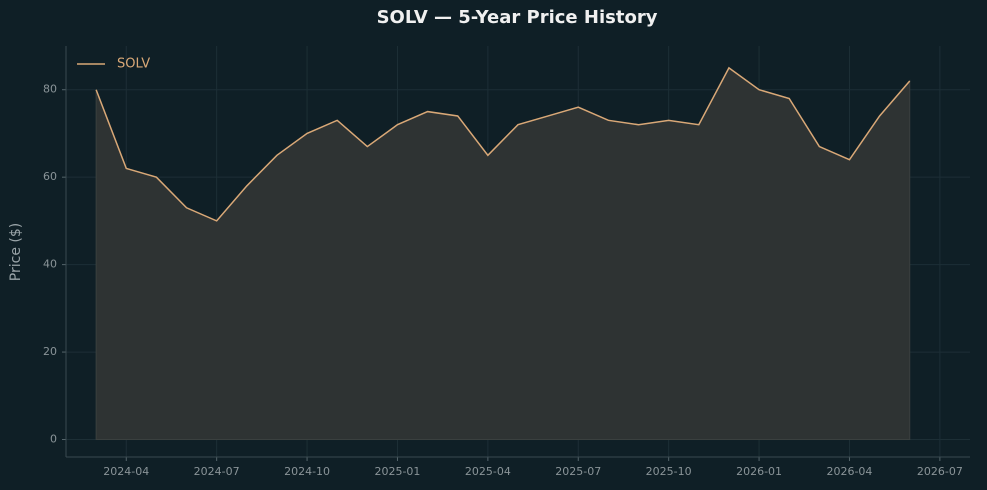 Image resolution: width=987 pixels, height=490 pixels. What do you see at coordinates (50, 89) in the screenshot?
I see `y-tick-label: 80` at bounding box center [50, 89].